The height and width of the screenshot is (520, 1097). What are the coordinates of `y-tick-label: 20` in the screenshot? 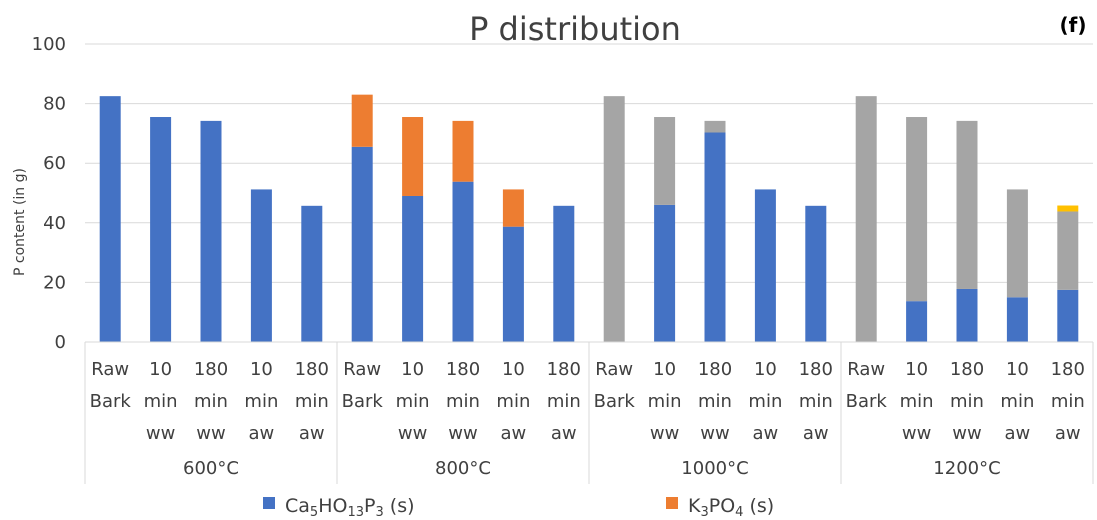 It's located at (54, 282).